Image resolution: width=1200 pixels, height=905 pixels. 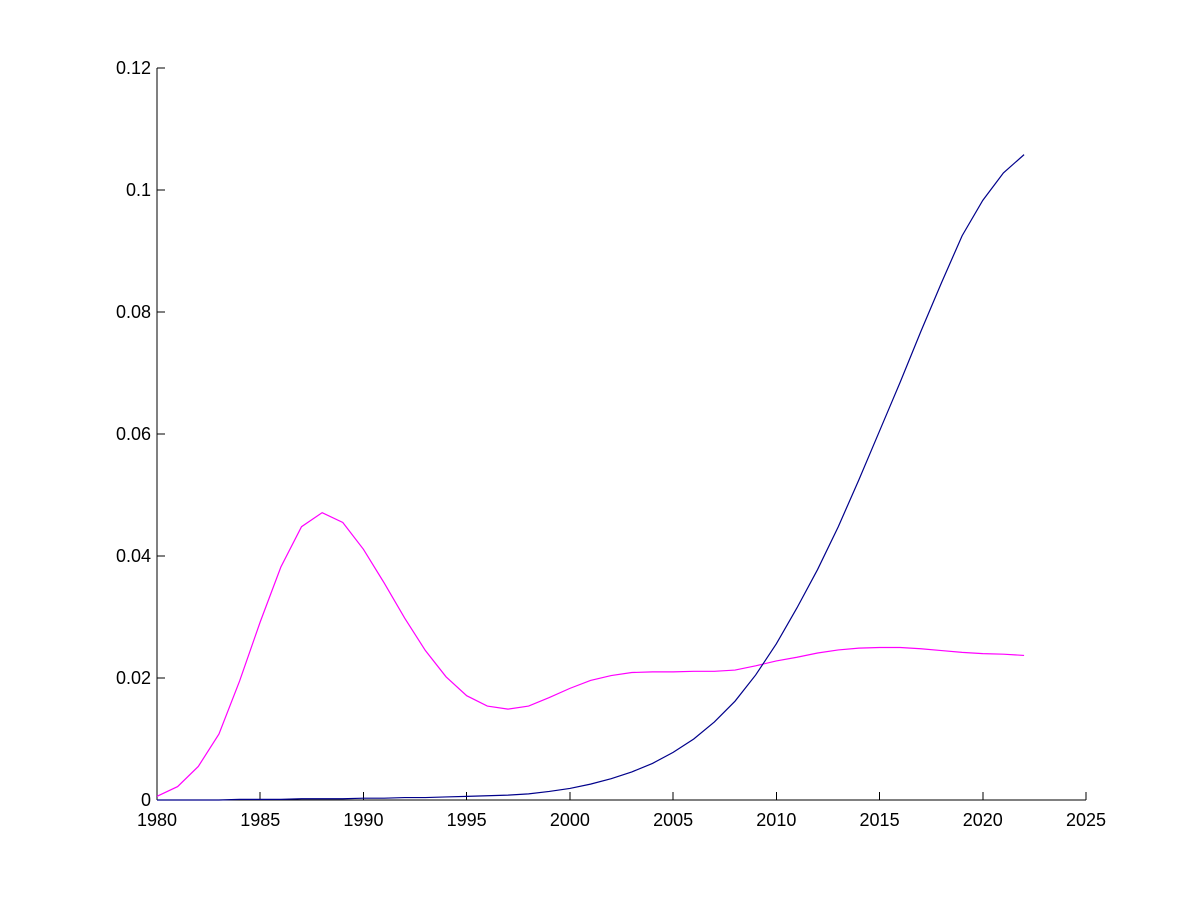 What do you see at coordinates (157, 820) in the screenshot?
I see `x-tick-label: 1980` at bounding box center [157, 820].